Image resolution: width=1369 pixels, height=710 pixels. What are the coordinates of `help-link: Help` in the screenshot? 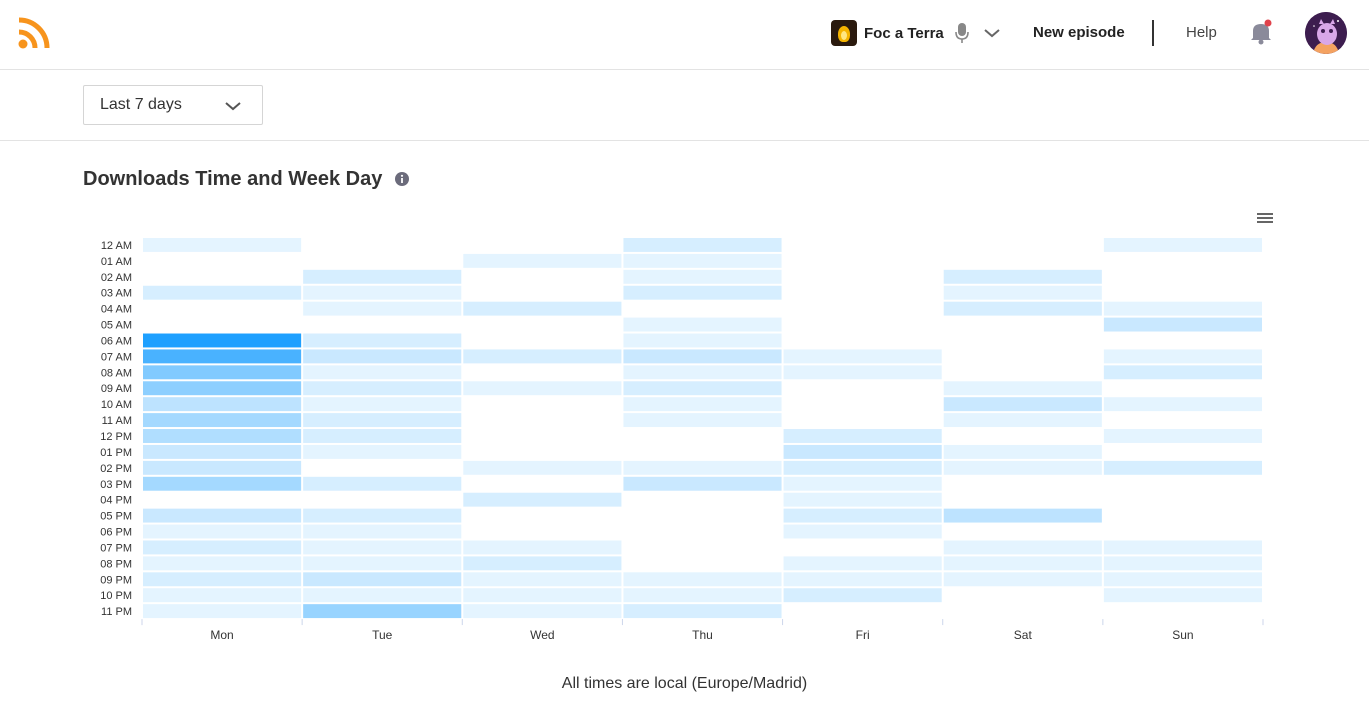 It's located at (1201, 32).